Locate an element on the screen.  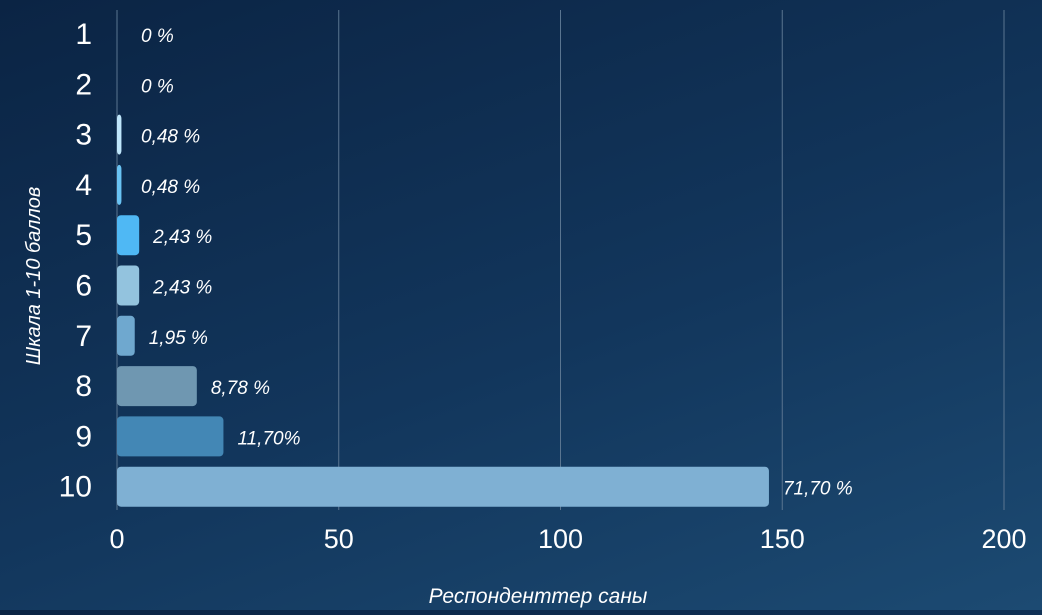
y-tick-label: 6 is located at coordinates (83, 286).